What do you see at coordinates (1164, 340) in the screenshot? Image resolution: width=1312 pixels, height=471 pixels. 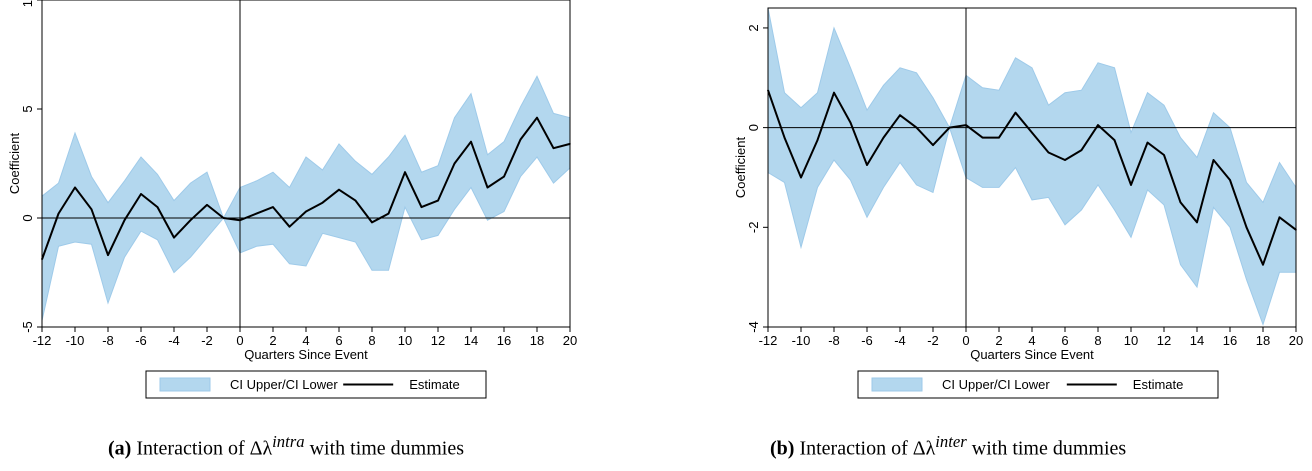 I see `chart-b-x-tick-label: 12` at bounding box center [1164, 340].